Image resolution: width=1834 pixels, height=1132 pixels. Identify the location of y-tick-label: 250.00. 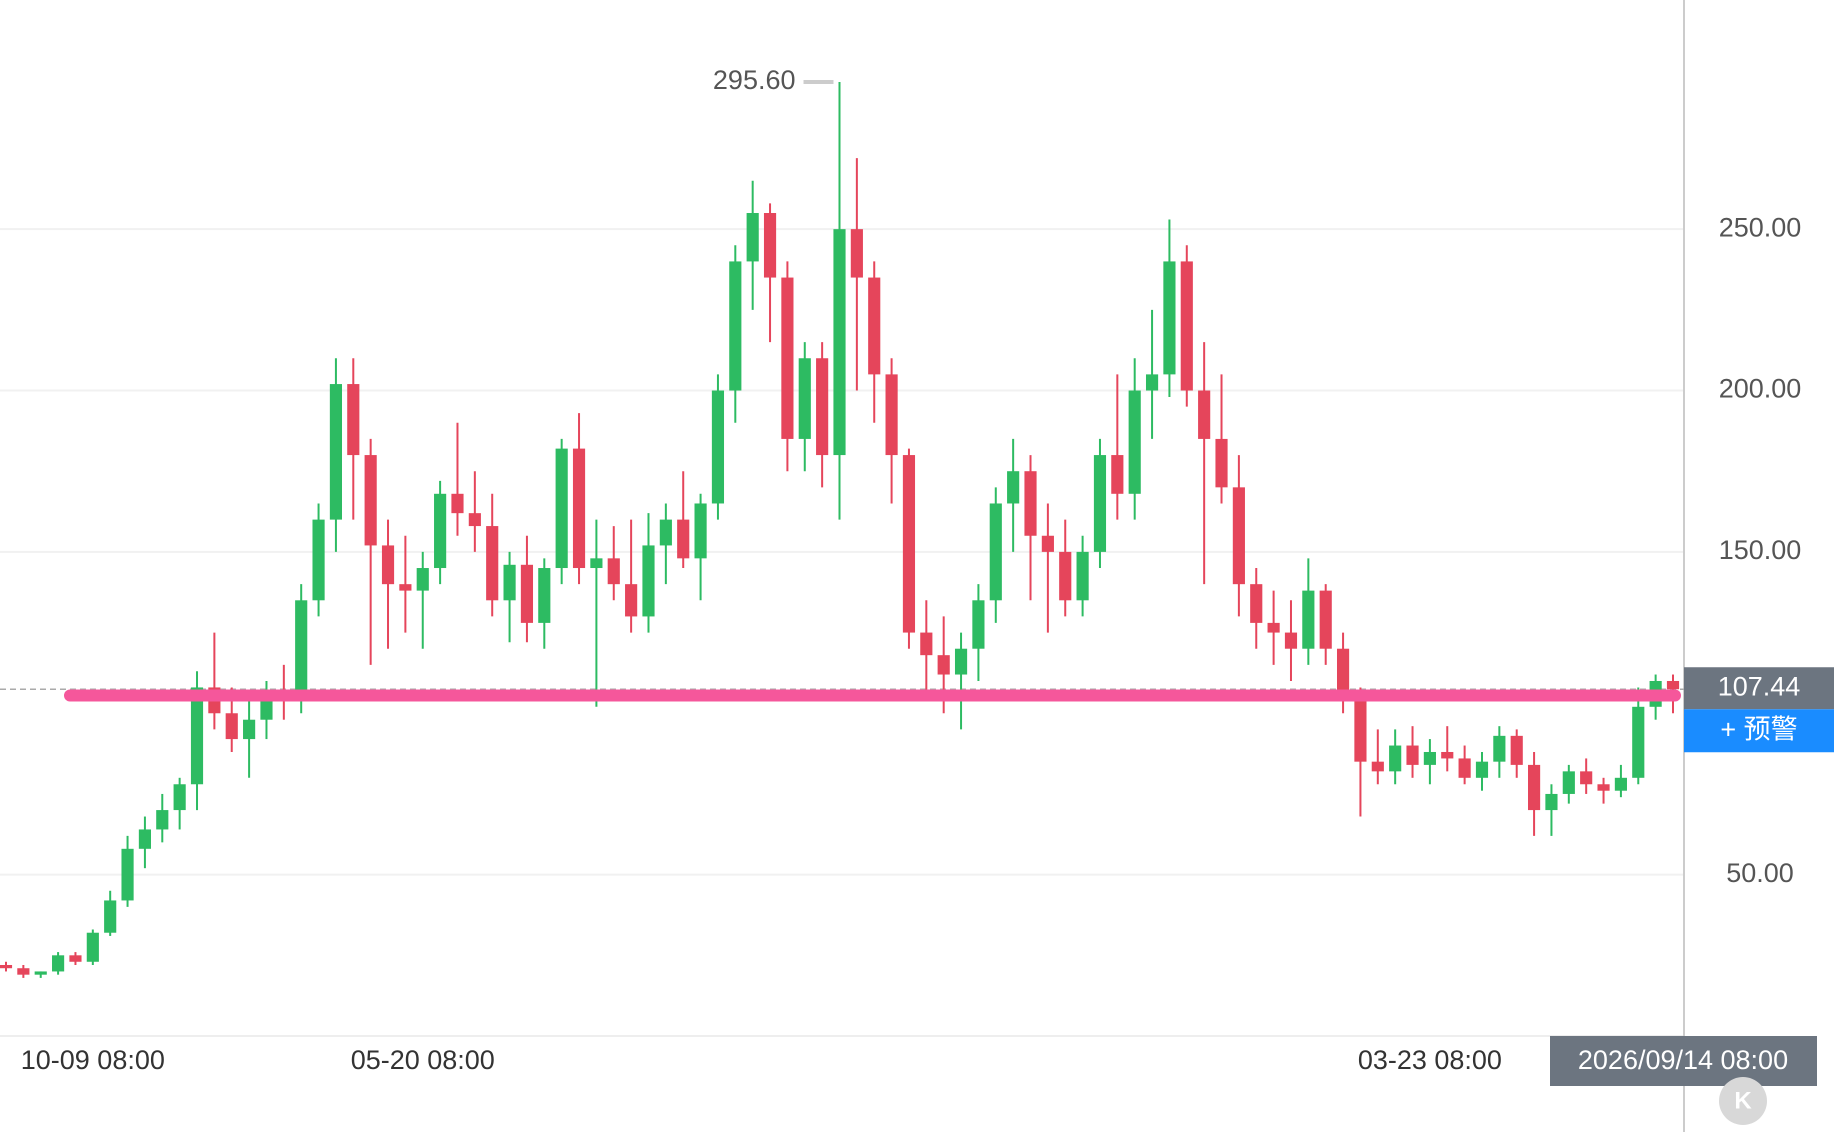
(1760, 227).